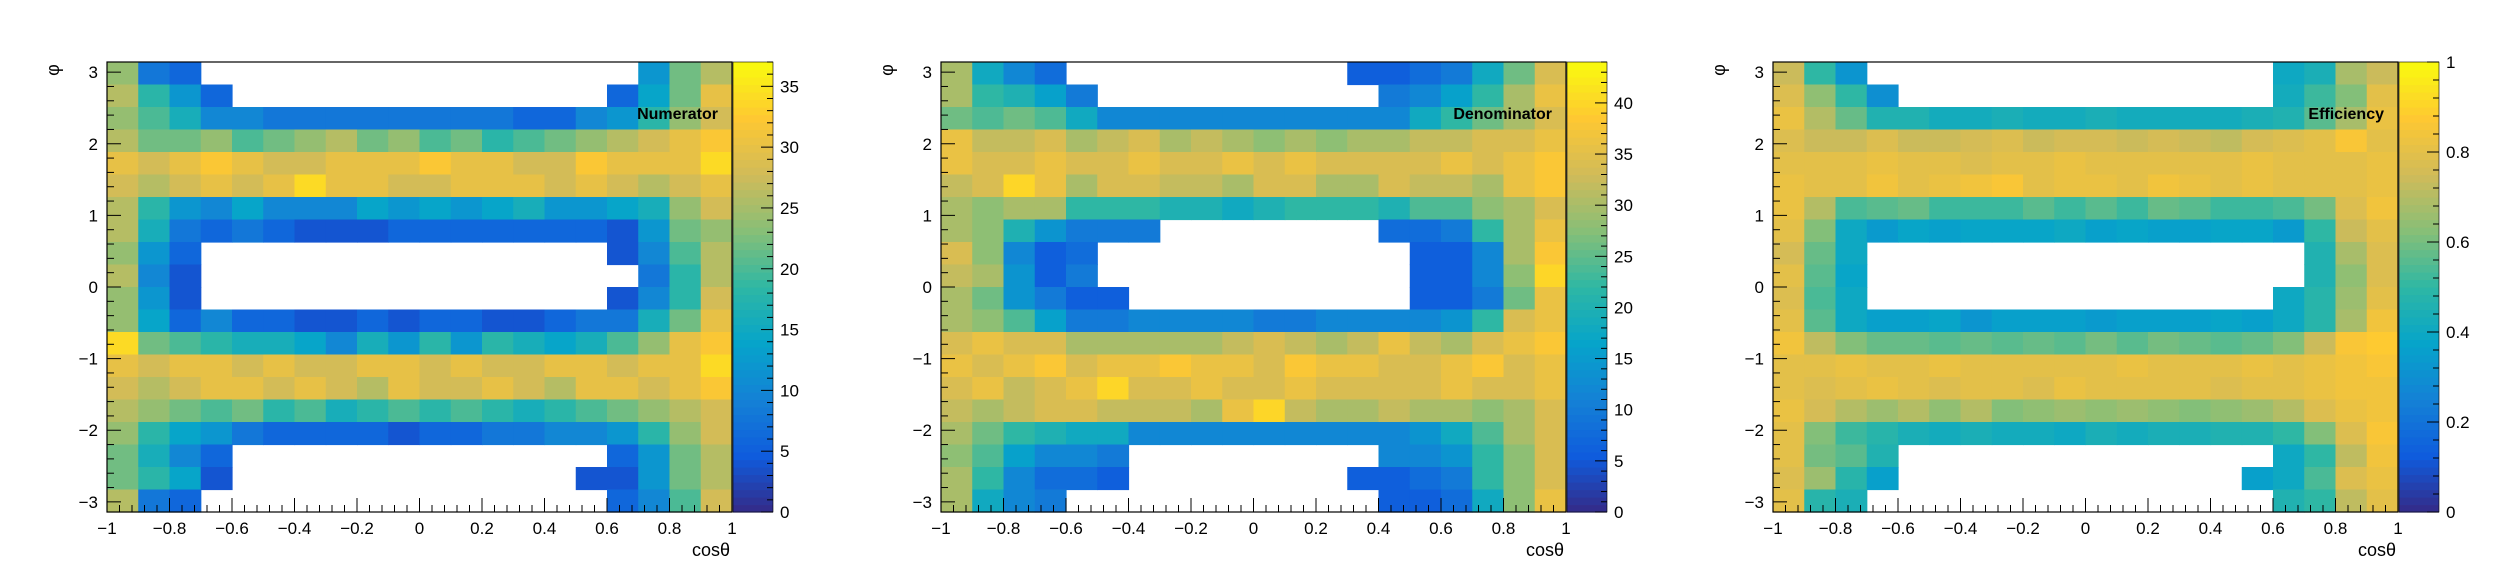 This screenshot has width=2496, height=572. Describe the element at coordinates (1316, 528) in the screenshot. I see `x-tick-label: 0.2` at that location.